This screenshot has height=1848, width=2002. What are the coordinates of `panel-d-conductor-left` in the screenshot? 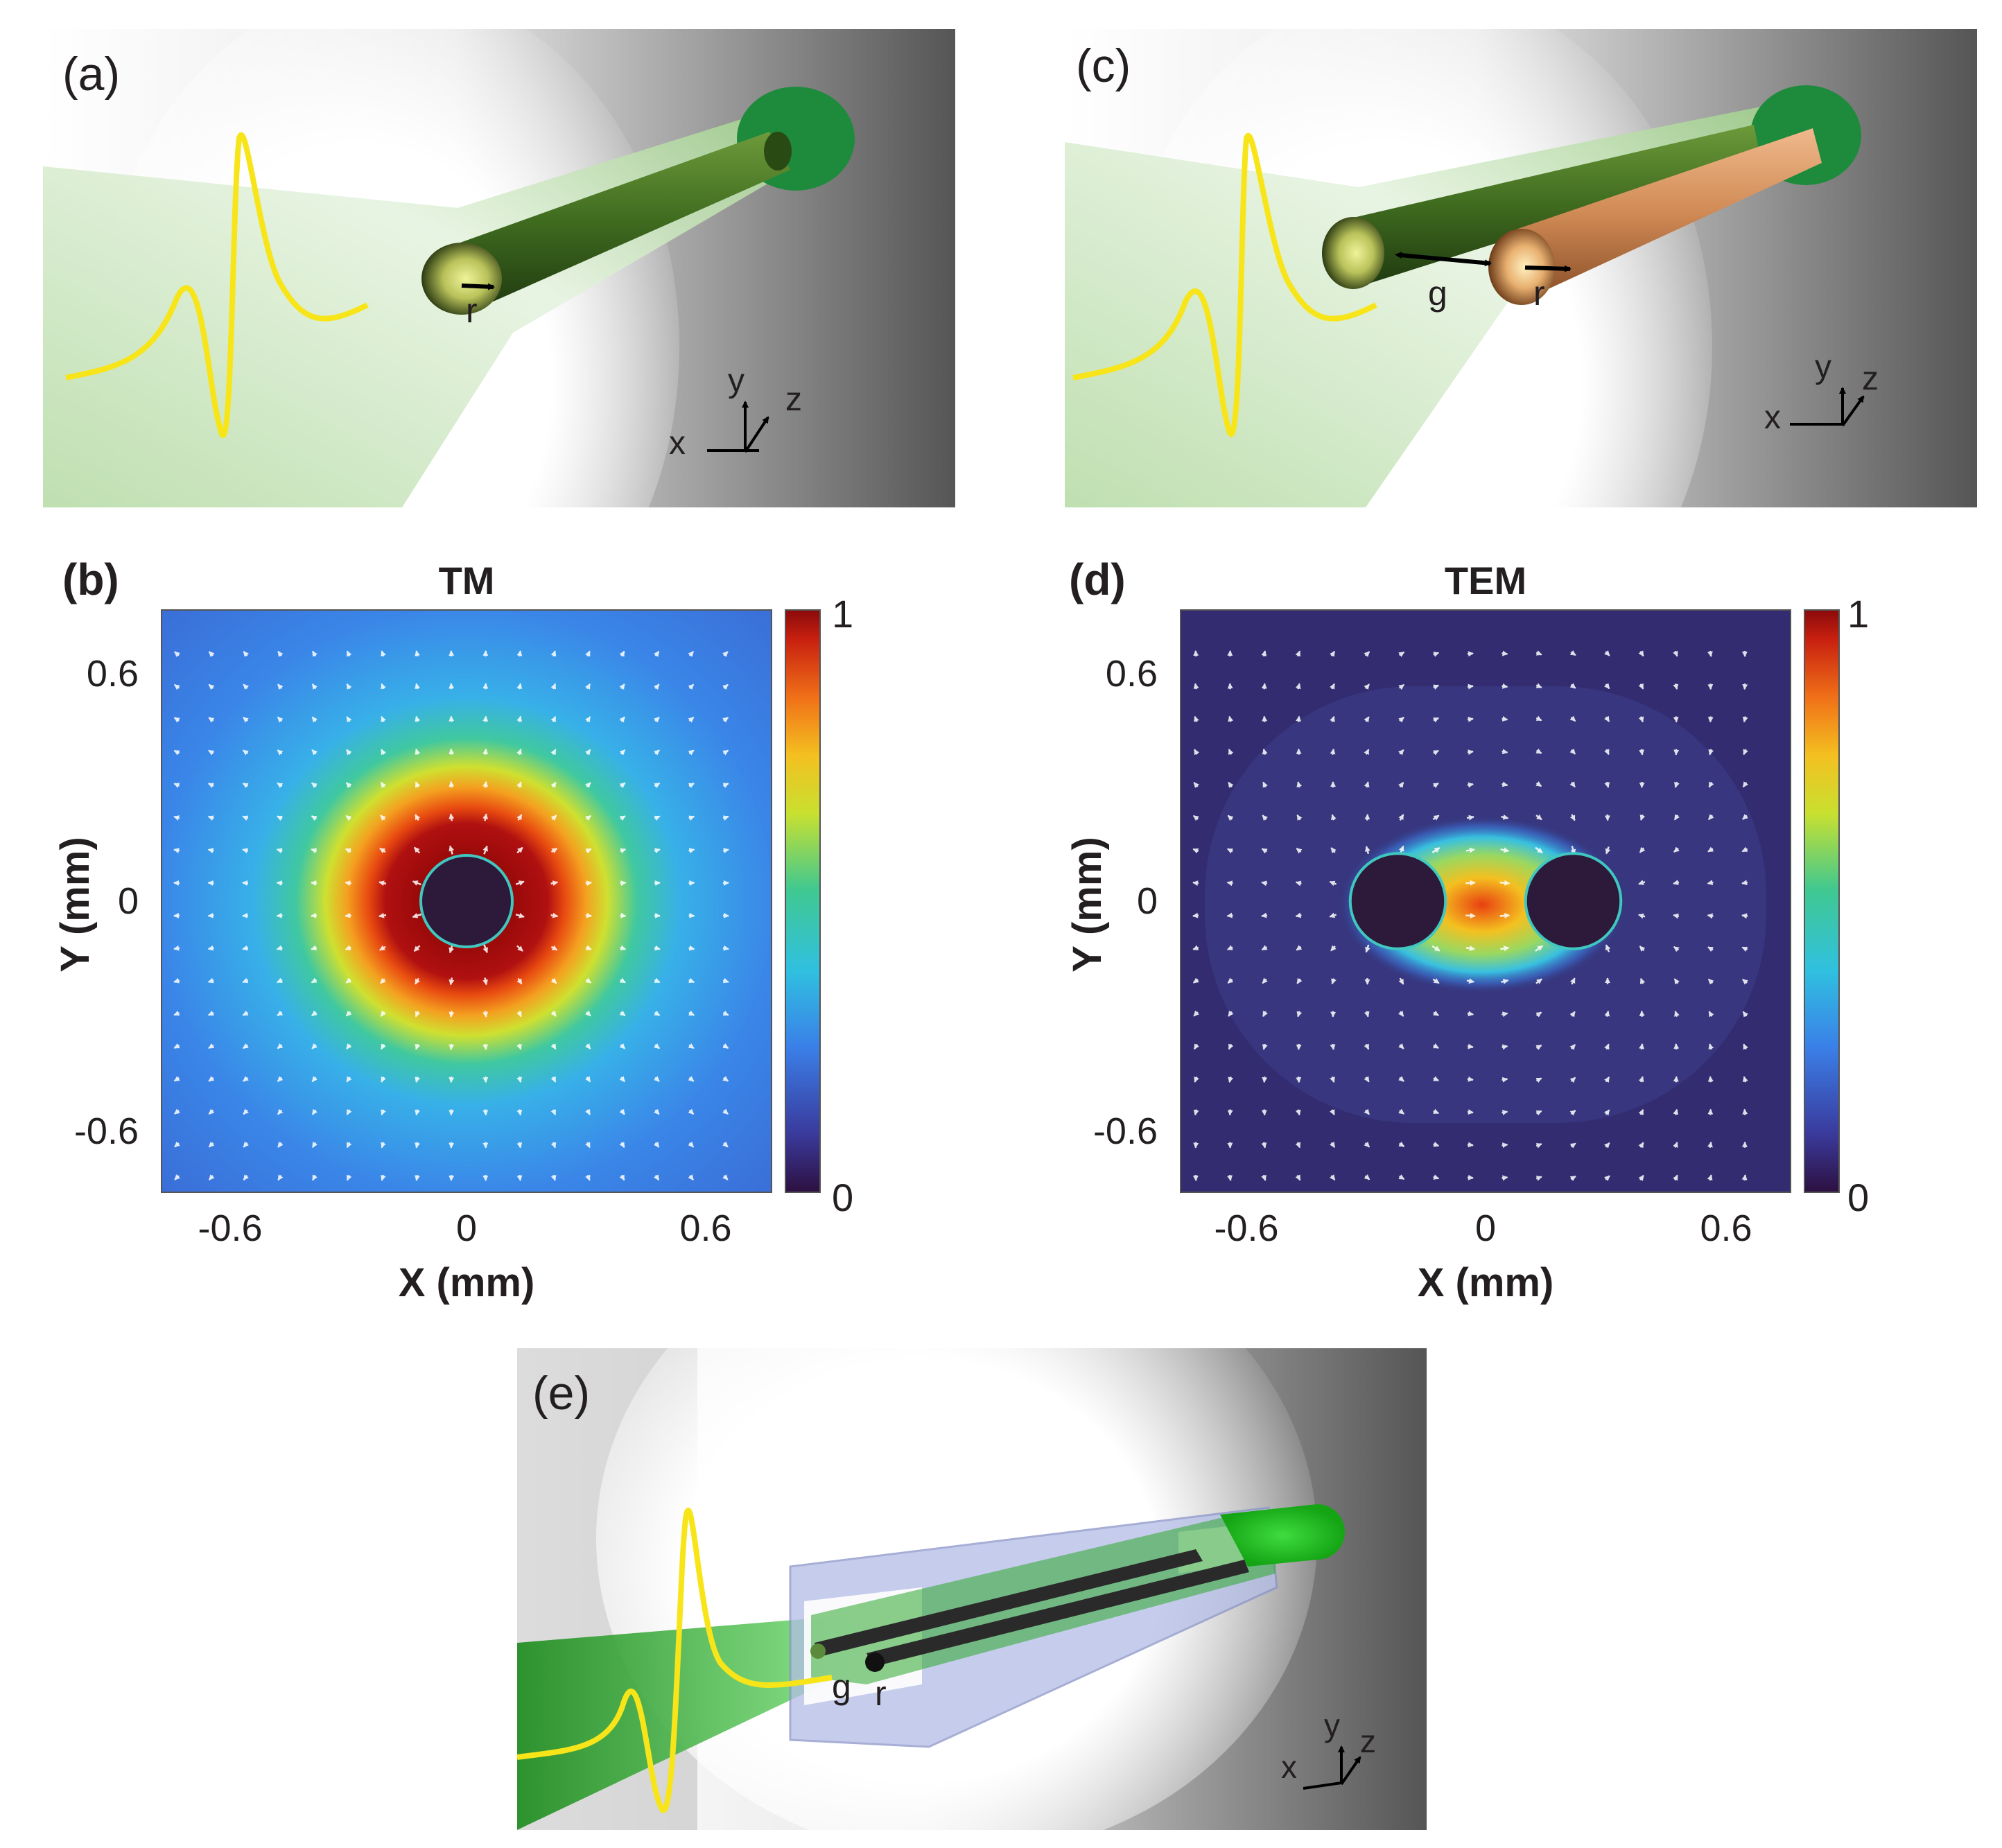 It's located at (1397, 901).